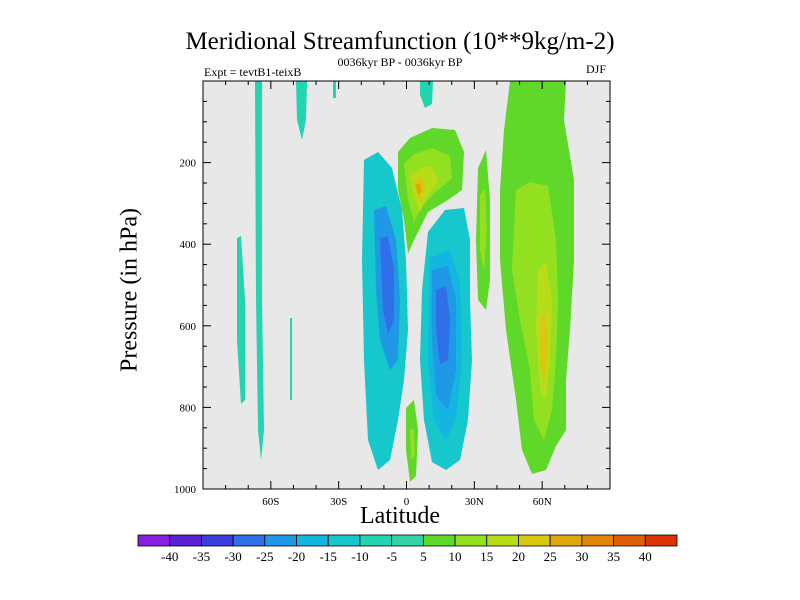 Image resolution: width=800 pixels, height=600 pixels. I want to click on colorbar-label: 20, so click(518, 556).